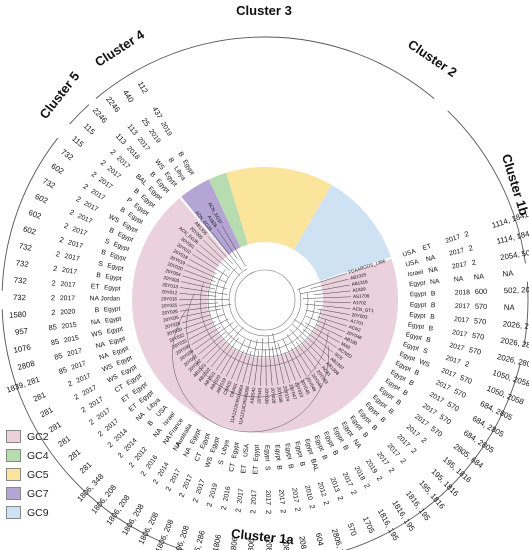  I want to click on ring-types-label: 502, 2054, so click(516, 290).